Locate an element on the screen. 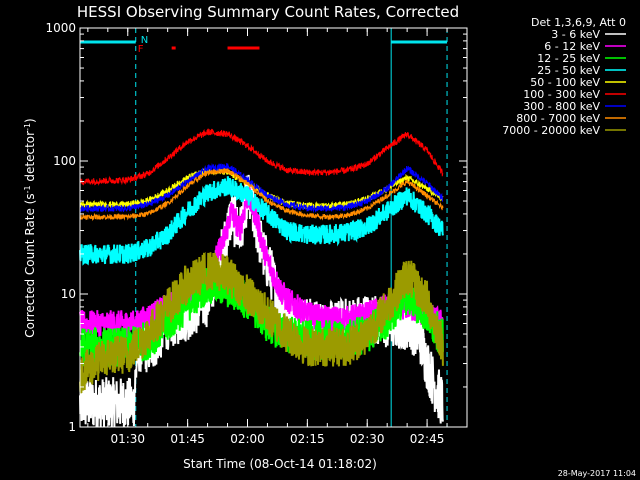  legend-label-2: 12 - 25 keV is located at coordinates (568, 58).